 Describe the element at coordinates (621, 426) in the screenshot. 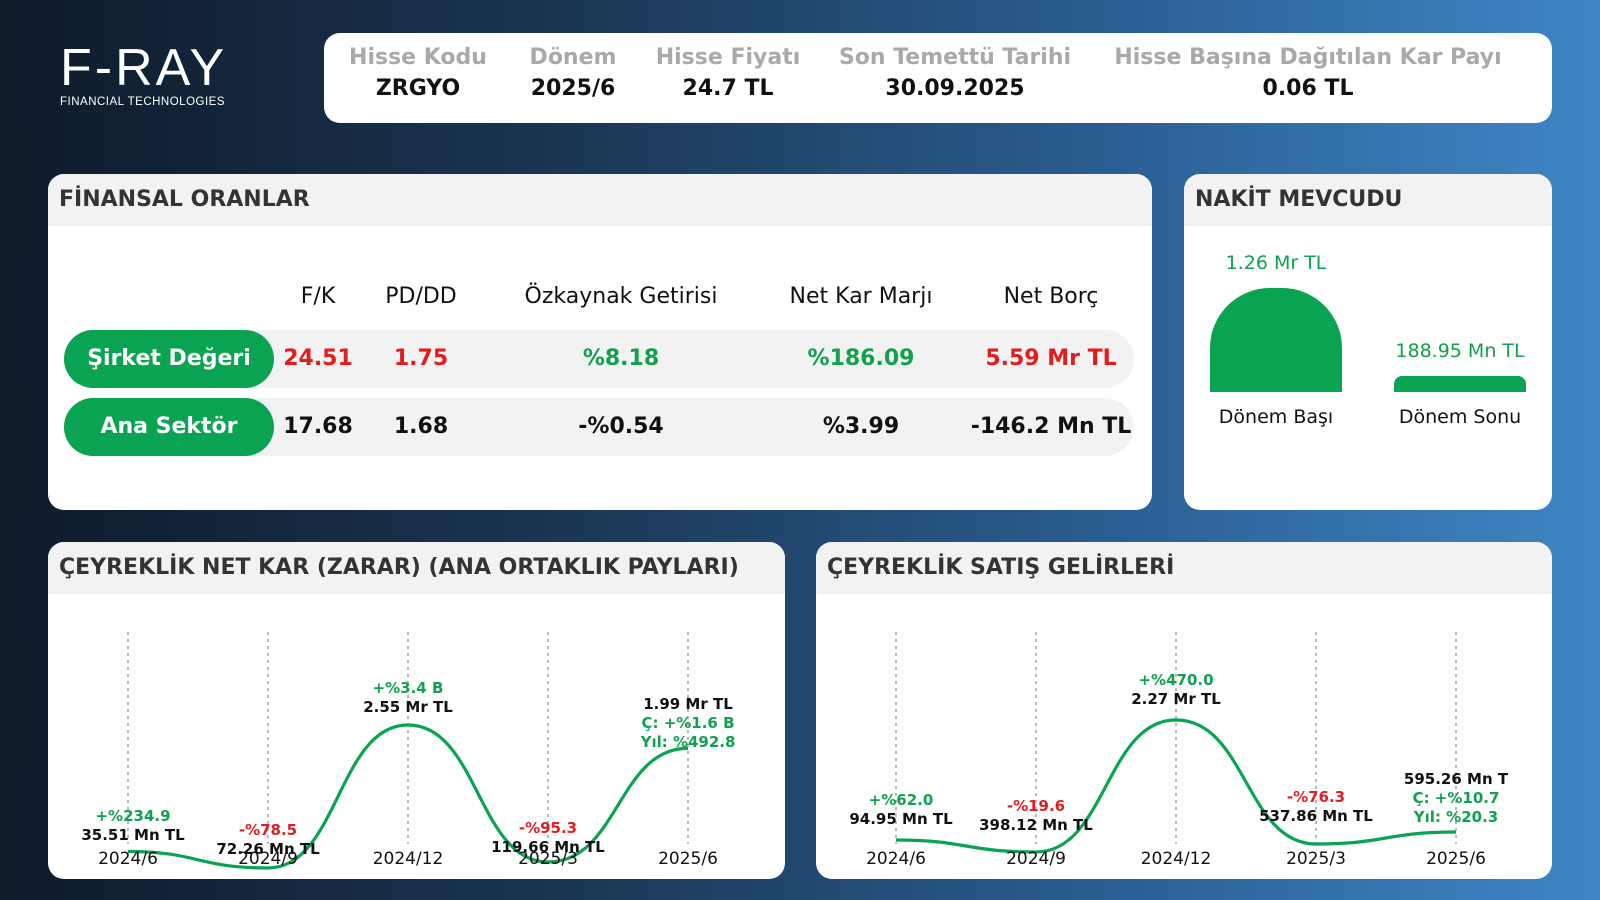

I see `sector-roe: -%0.54` at that location.